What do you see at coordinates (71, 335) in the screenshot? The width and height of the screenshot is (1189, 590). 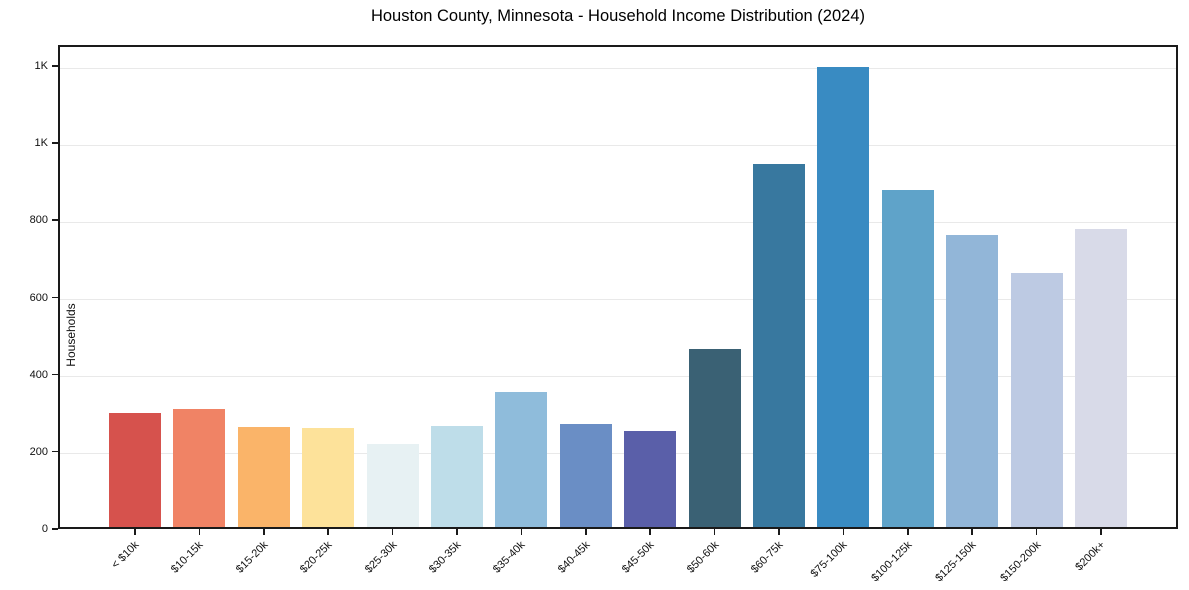 I see `y-axis-label: Households` at bounding box center [71, 335].